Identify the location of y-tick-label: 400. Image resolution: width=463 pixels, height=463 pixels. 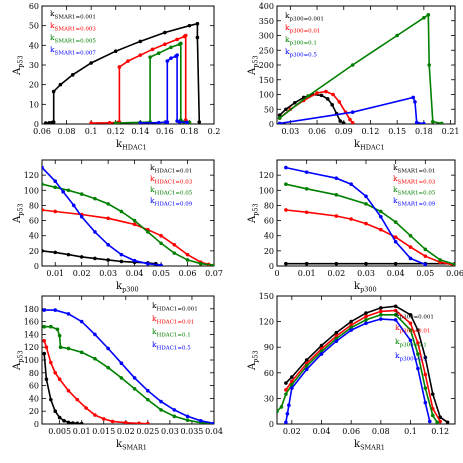
(266, 6).